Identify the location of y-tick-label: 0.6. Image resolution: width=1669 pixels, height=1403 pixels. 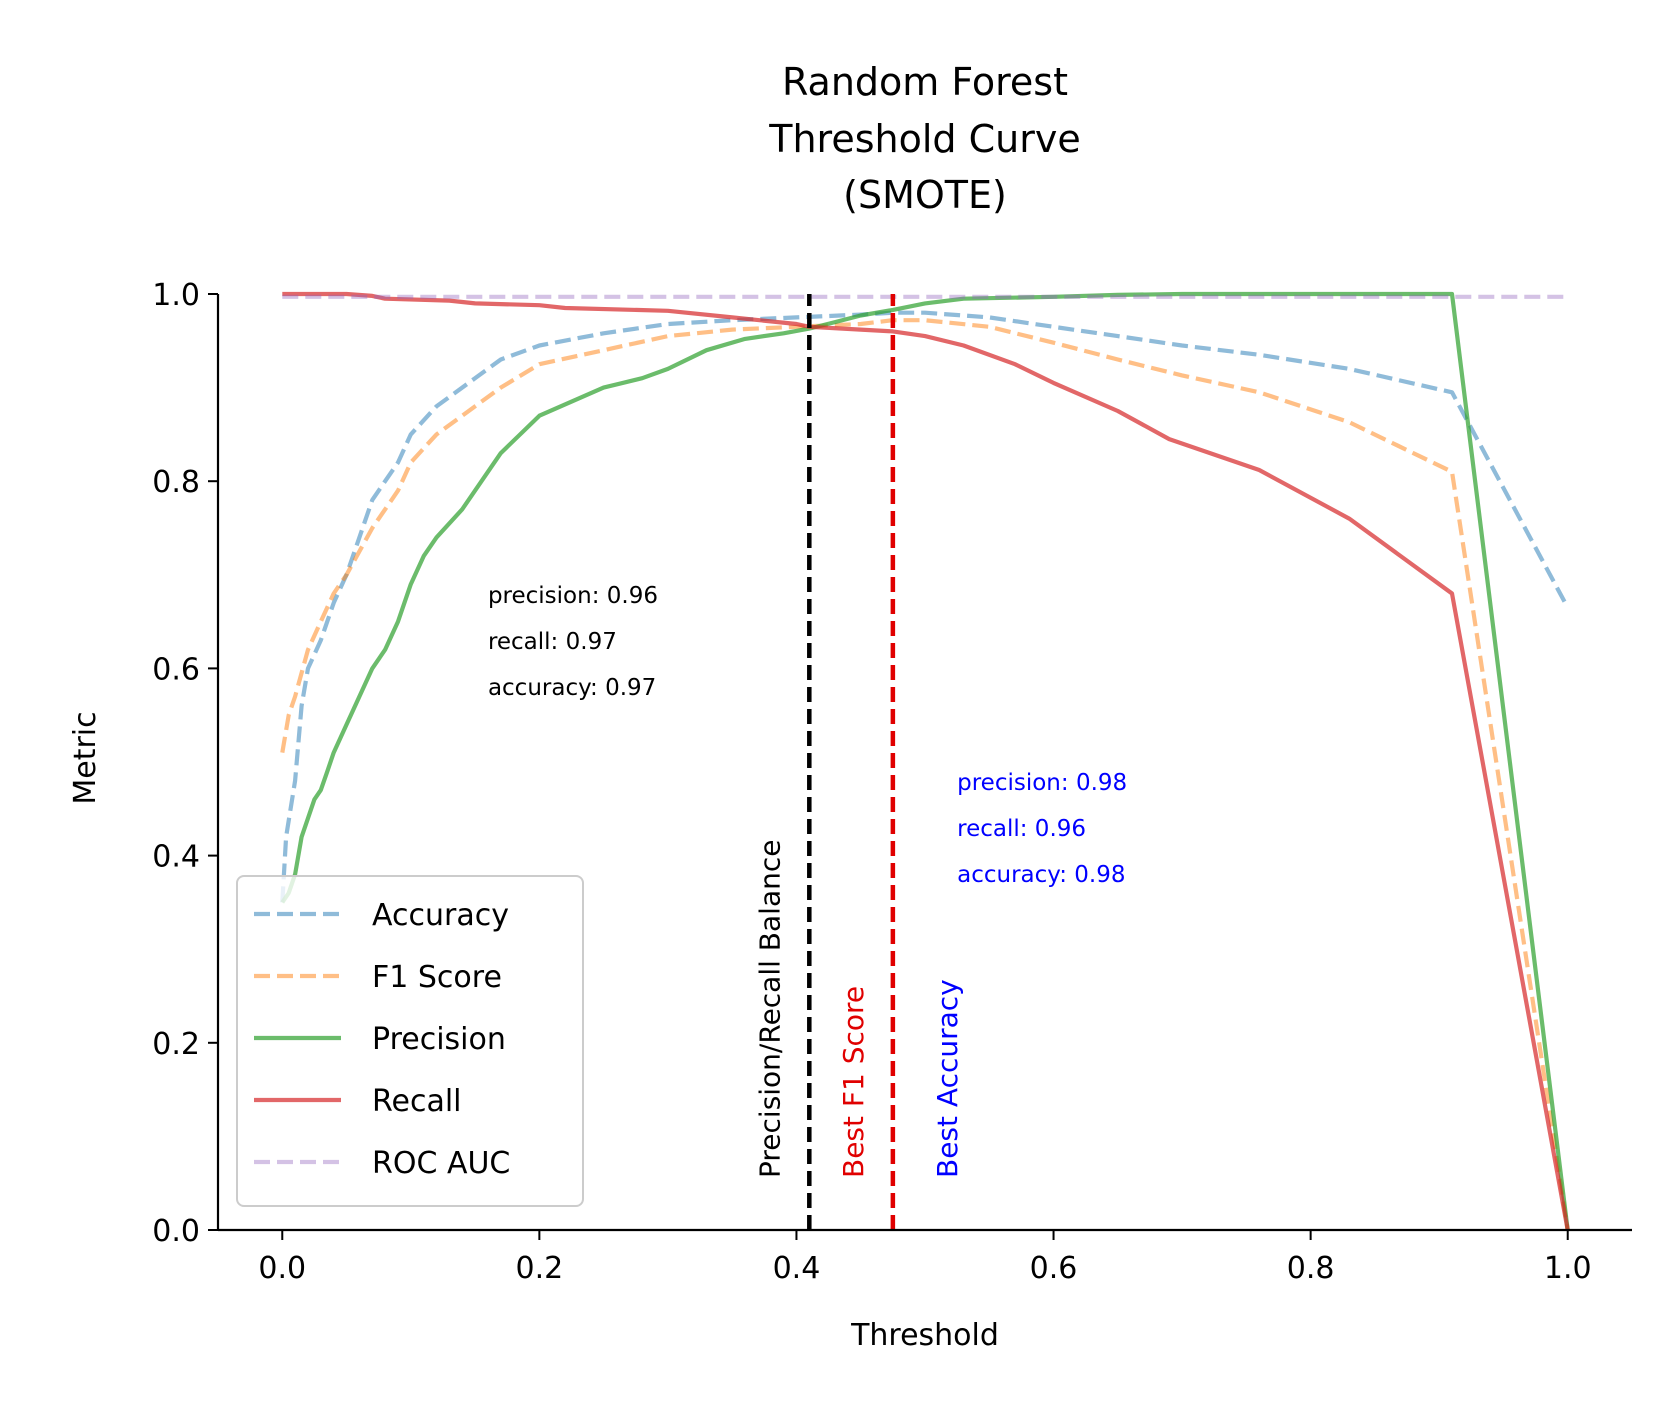
(176, 669).